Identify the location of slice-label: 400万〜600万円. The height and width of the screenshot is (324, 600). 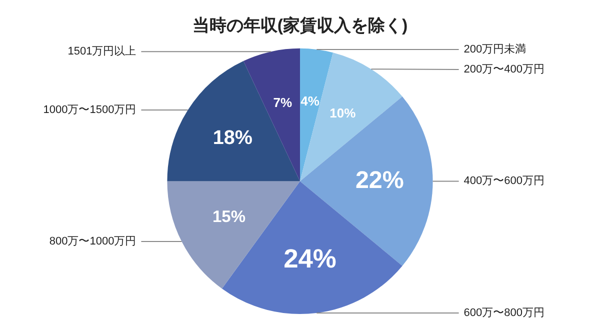
(504, 181).